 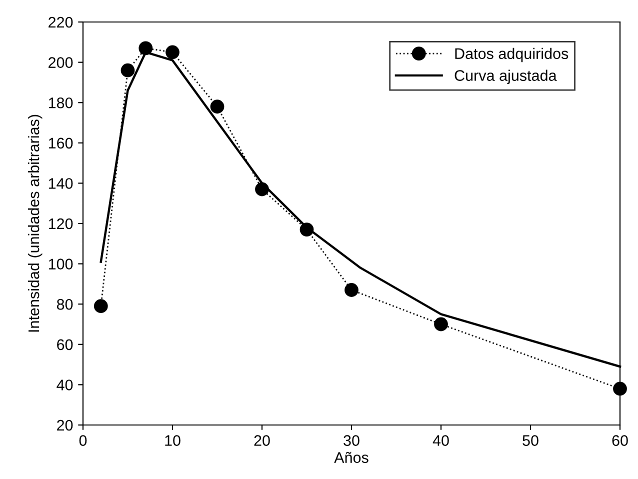 I want to click on y-tick-label: 80, so click(x=64, y=304).